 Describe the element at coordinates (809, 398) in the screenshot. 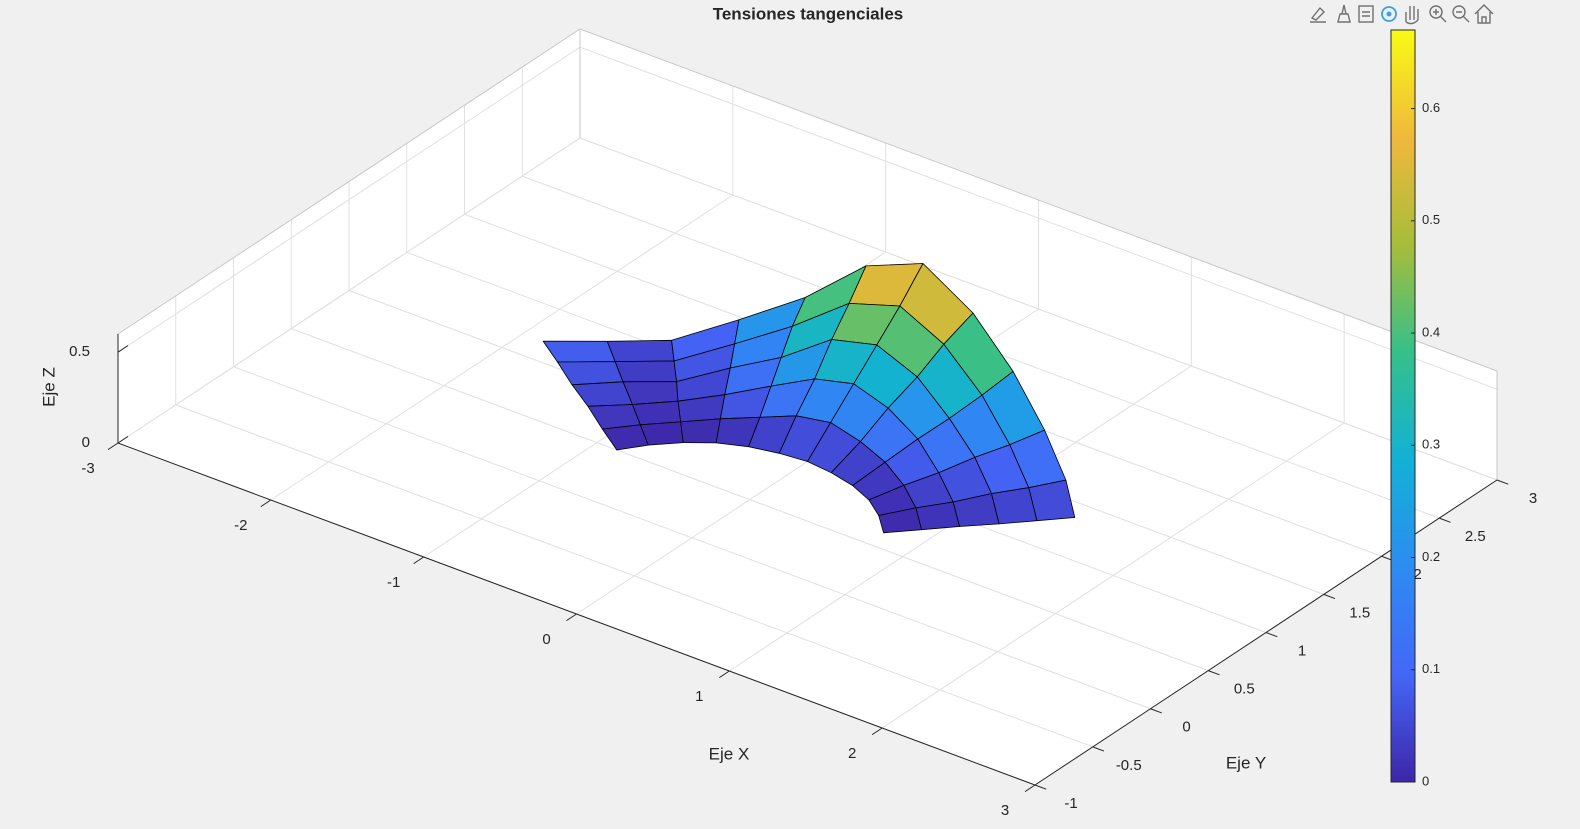

I see `surface` at that location.